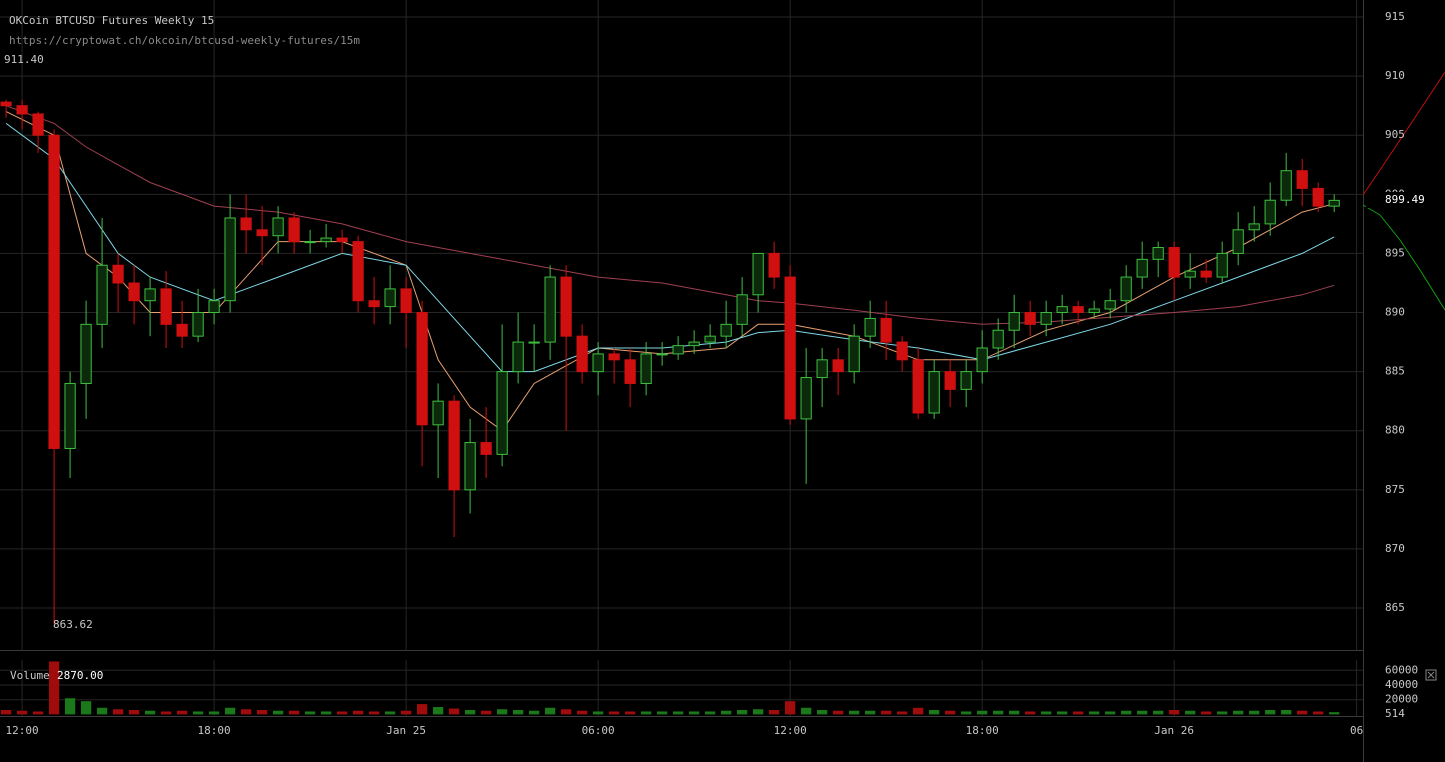  I want to click on close-volume-button, so click(1431, 675).